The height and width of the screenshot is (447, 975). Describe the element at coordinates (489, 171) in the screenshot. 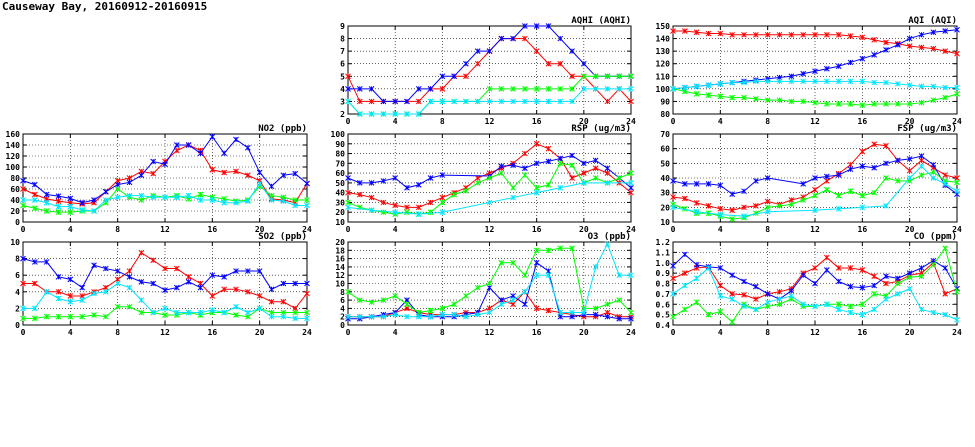

I see `series-line` at that location.